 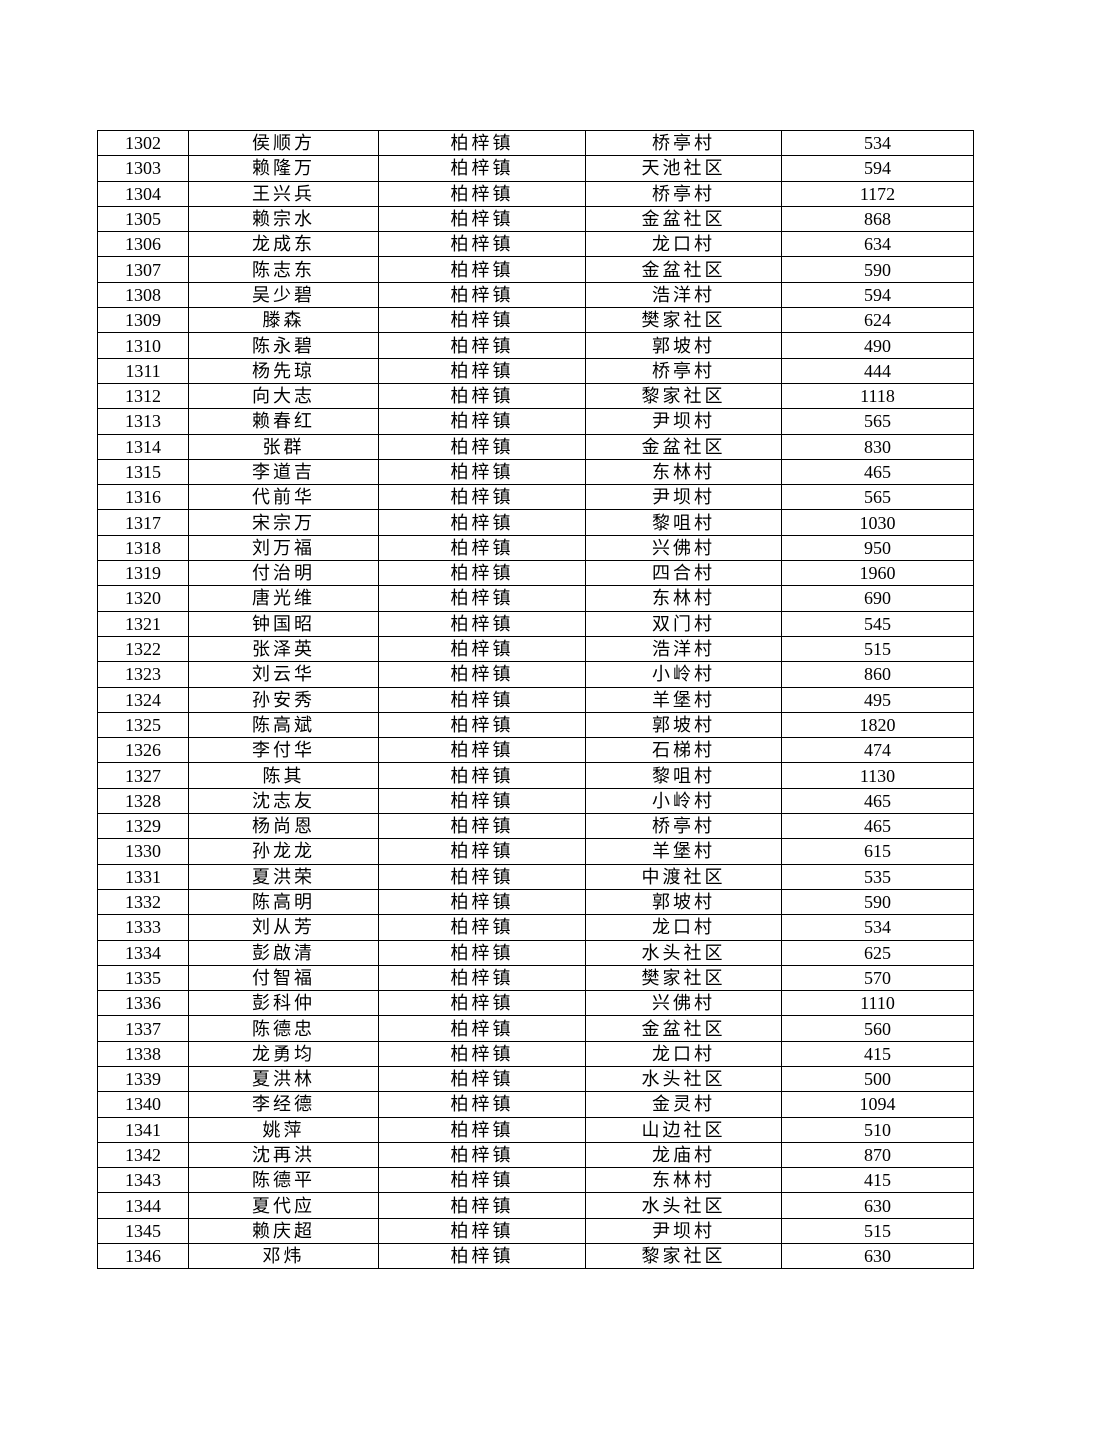 I want to click on table-row: 1322 张泽英 柏梓镇 浩洋村 515, so click(x=535, y=649).